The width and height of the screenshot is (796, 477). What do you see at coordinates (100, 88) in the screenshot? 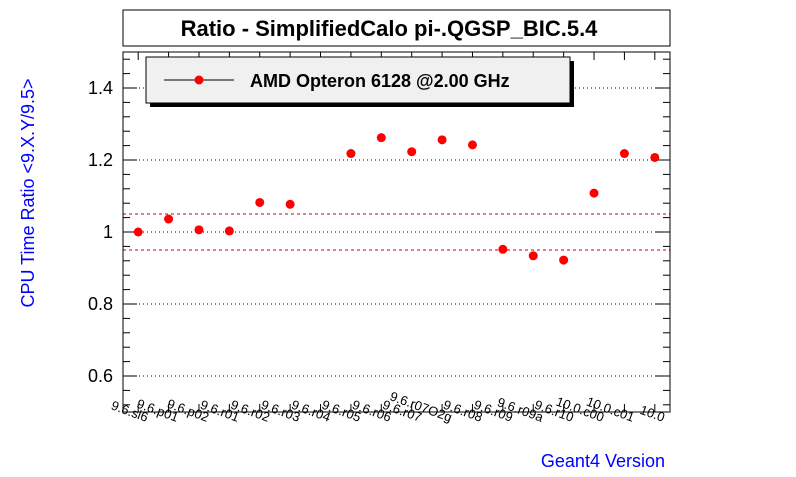
I see `y-tick-label: 1.4` at bounding box center [100, 88].